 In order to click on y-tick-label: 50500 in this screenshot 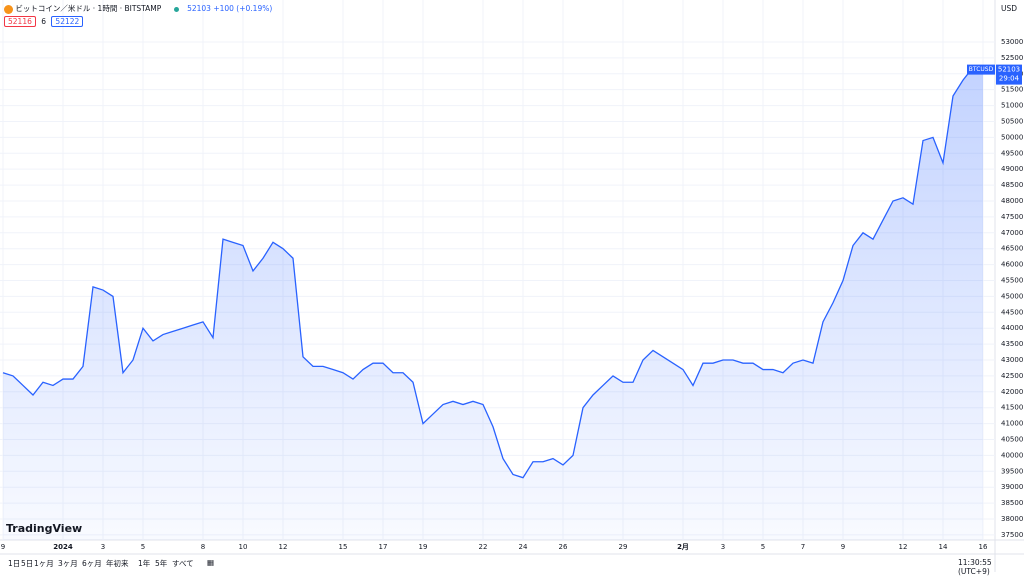, I will do `click(1012, 121)`.